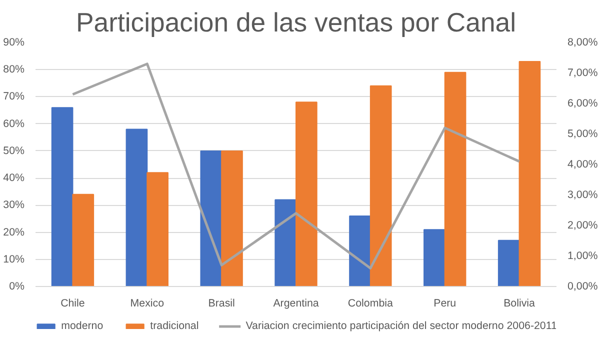  Describe the element at coordinates (583, 195) in the screenshot. I see `y2-tick-label: 3,00%` at that location.